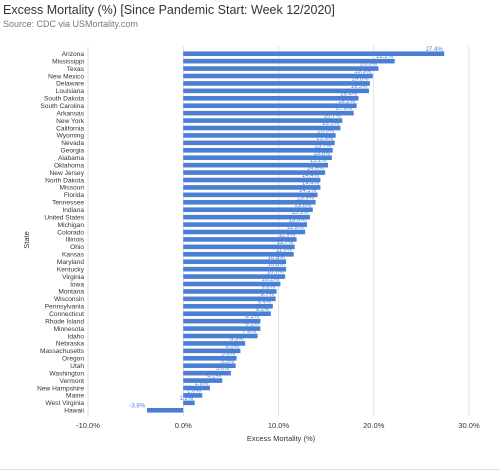 The height and width of the screenshot is (472, 500). What do you see at coordinates (369, 65) in the screenshot?
I see `data-label: 20.5%` at bounding box center [369, 65].